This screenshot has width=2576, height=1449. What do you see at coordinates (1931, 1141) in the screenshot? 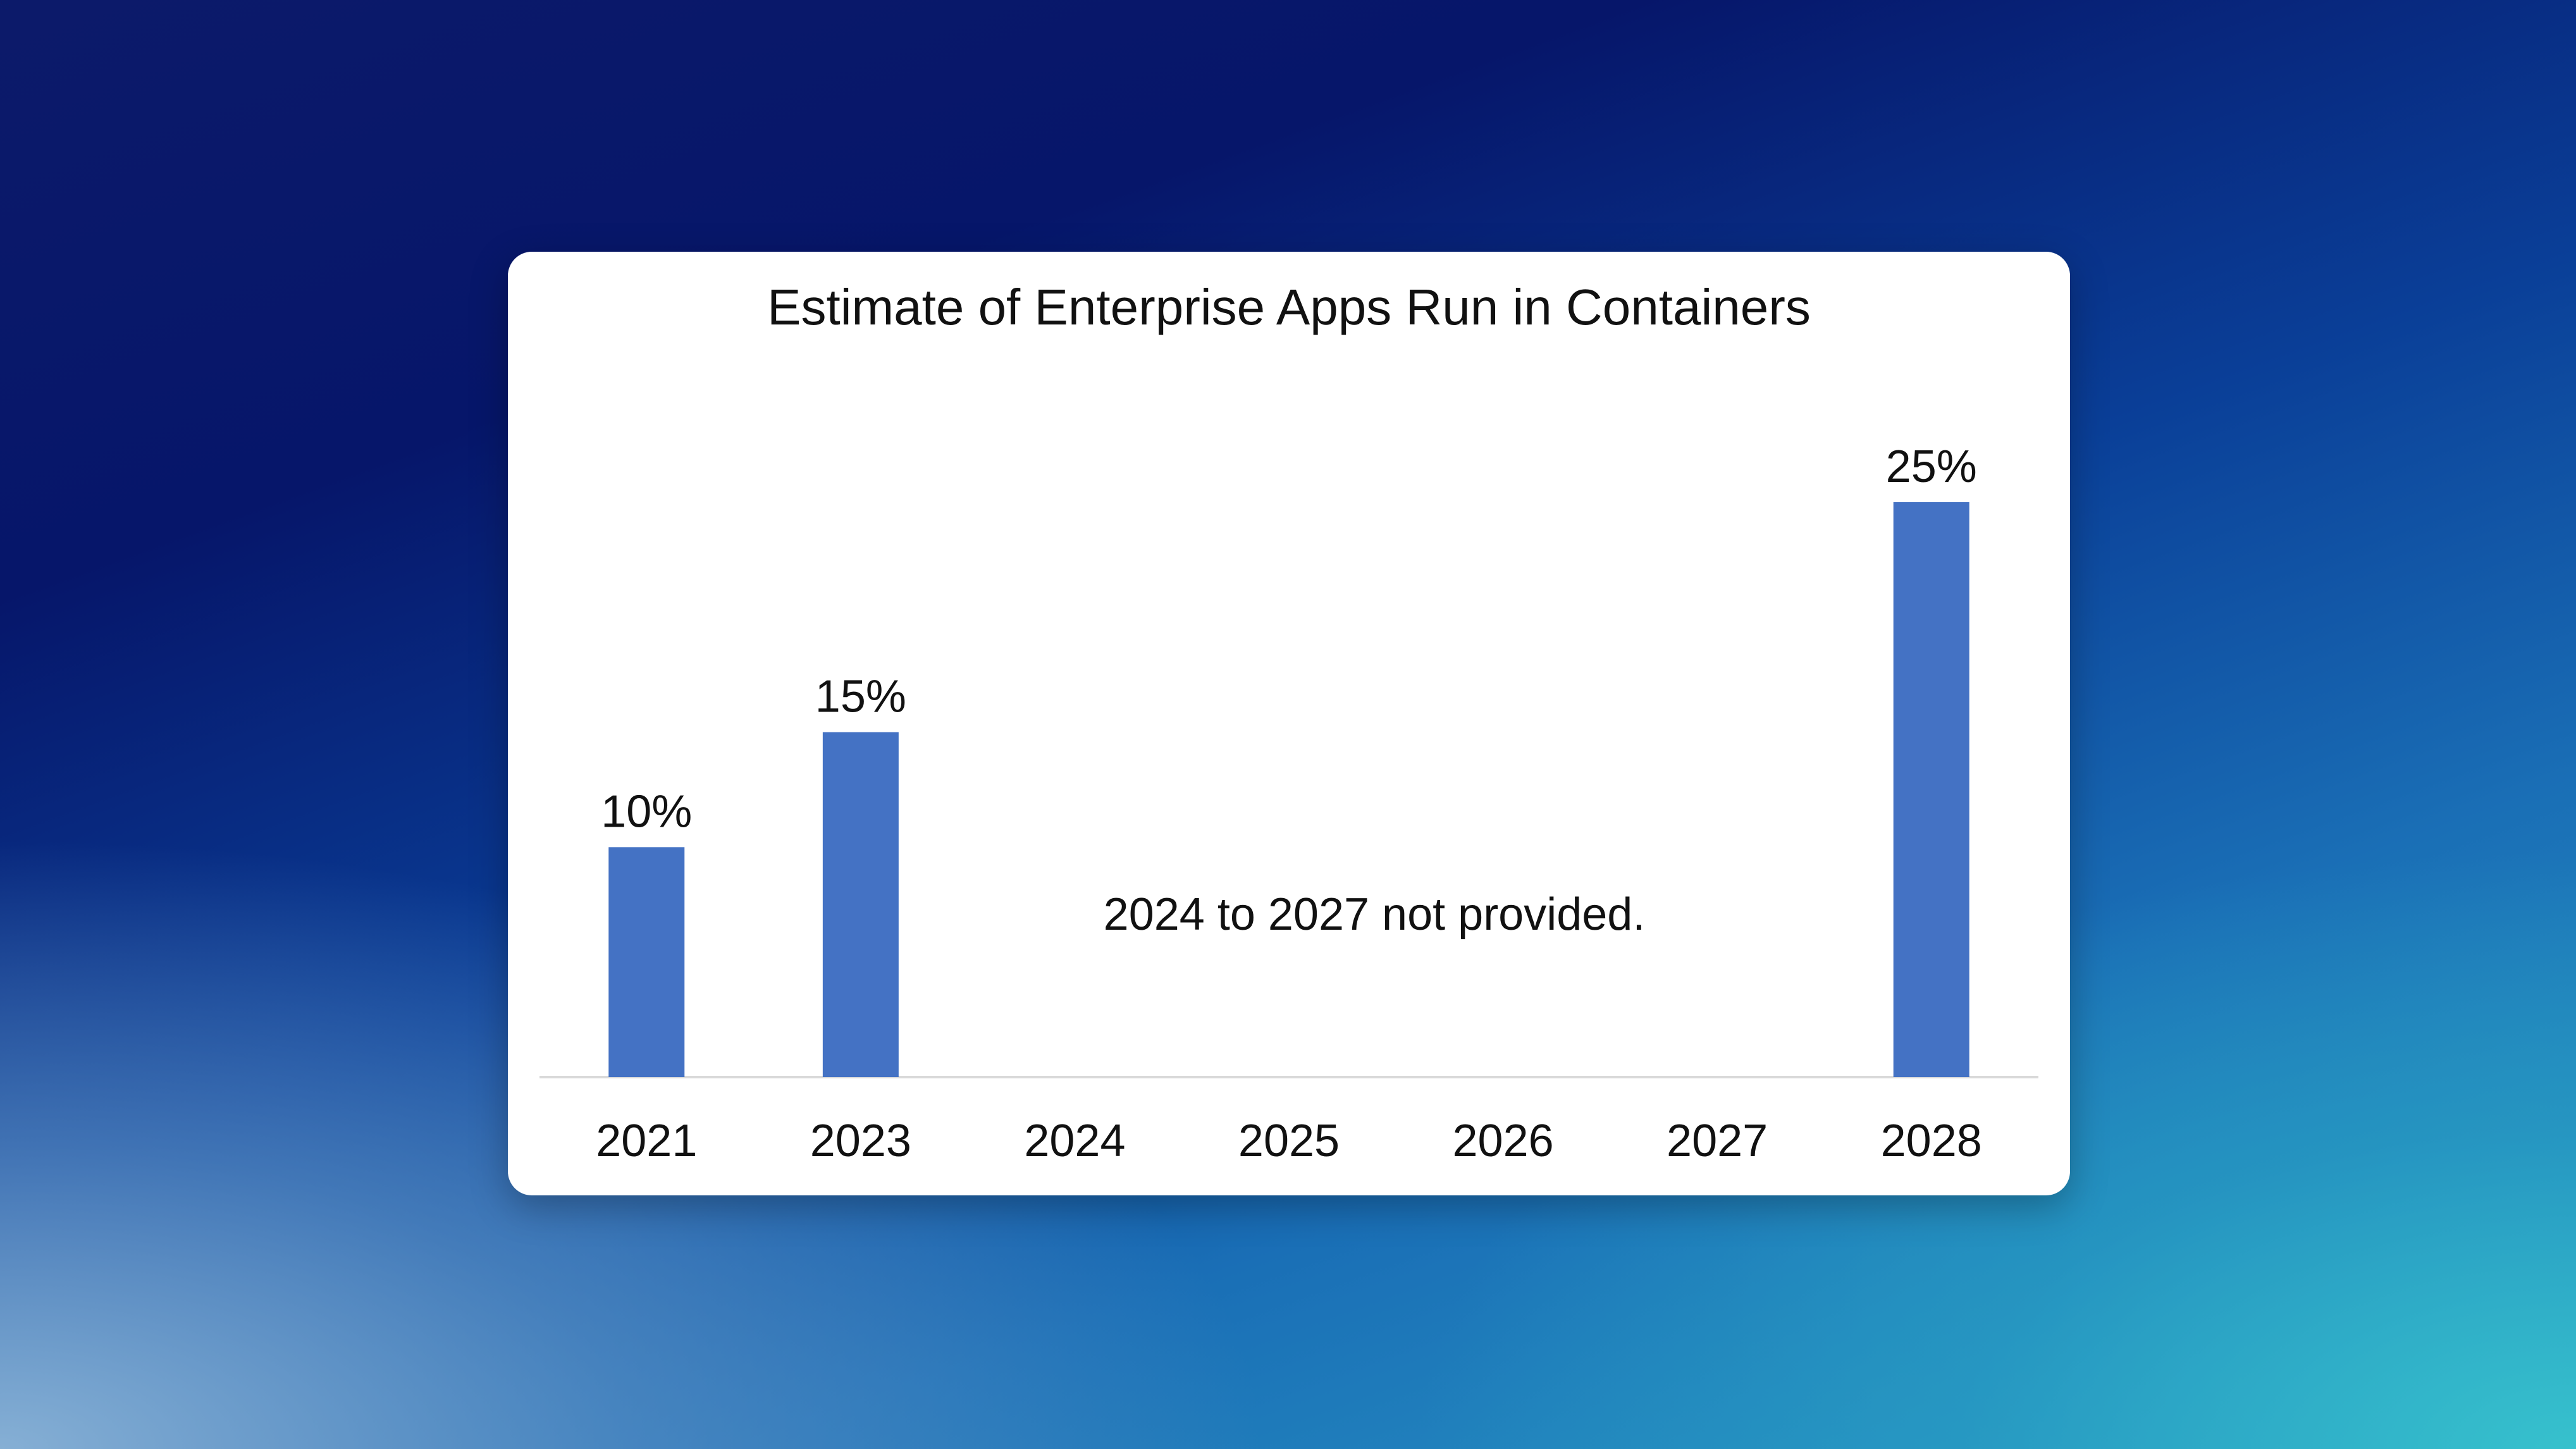
I see `x-tick-label: 2028` at bounding box center [1931, 1141].